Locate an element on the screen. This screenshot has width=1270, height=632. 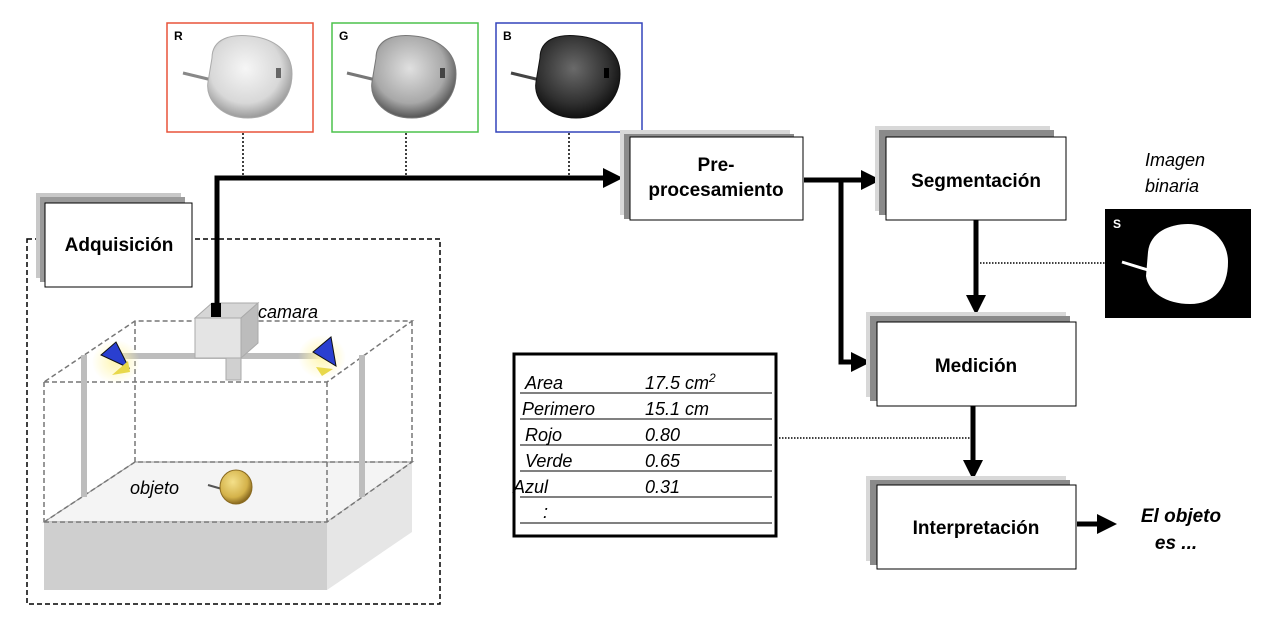
block-interpretacion-label: Interpretación is located at coordinates (976, 528).